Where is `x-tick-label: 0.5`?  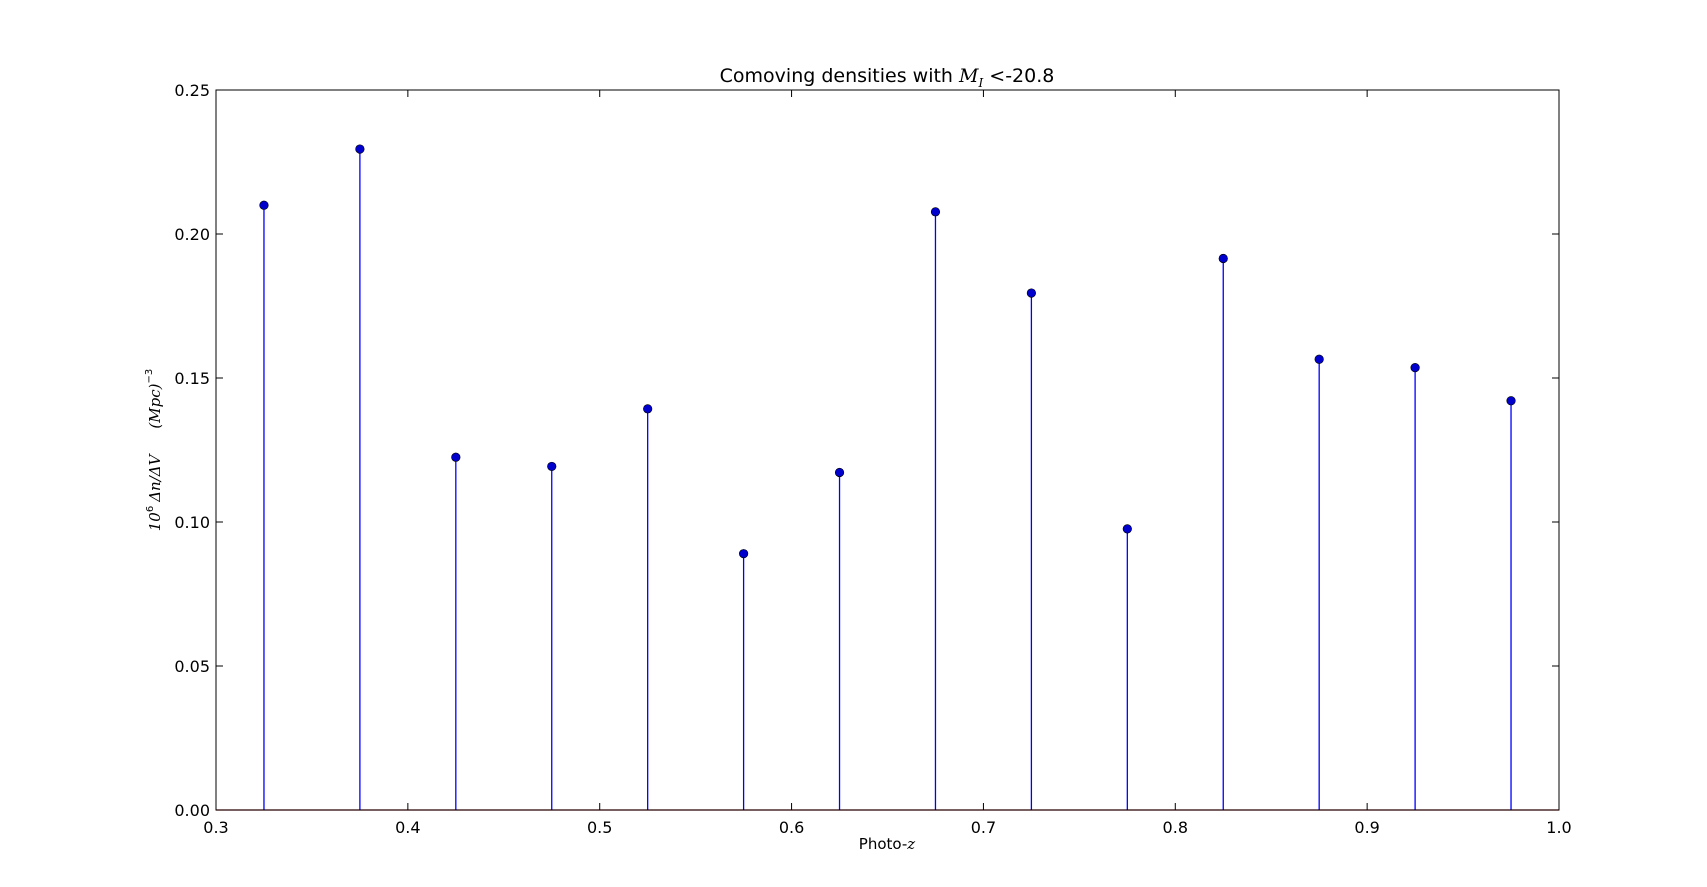 x-tick-label: 0.5 is located at coordinates (599, 827).